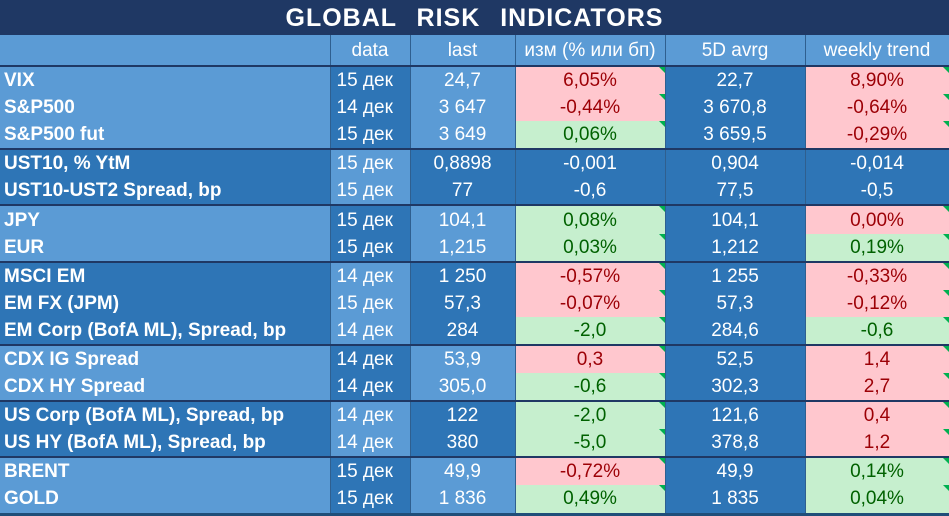 This screenshot has height=516, width=949. I want to click on indicator-5d-avg: 378,8, so click(735, 443).